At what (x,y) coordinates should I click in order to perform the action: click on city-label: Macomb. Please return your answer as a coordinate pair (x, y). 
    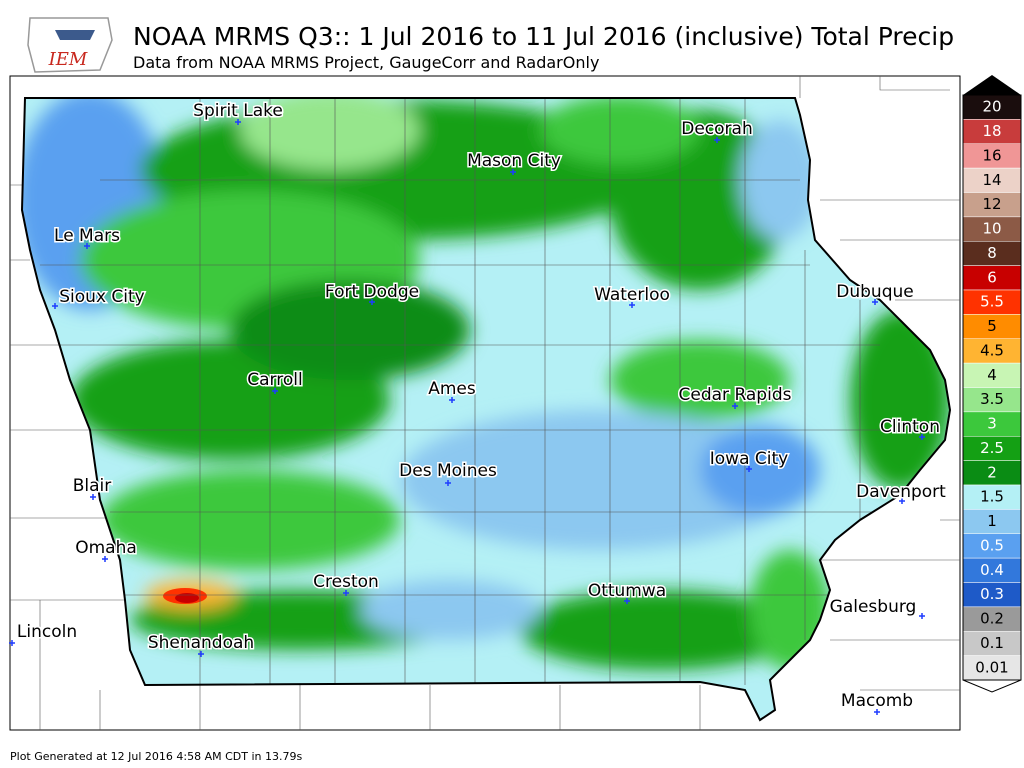
    Looking at the image, I should click on (877, 701).